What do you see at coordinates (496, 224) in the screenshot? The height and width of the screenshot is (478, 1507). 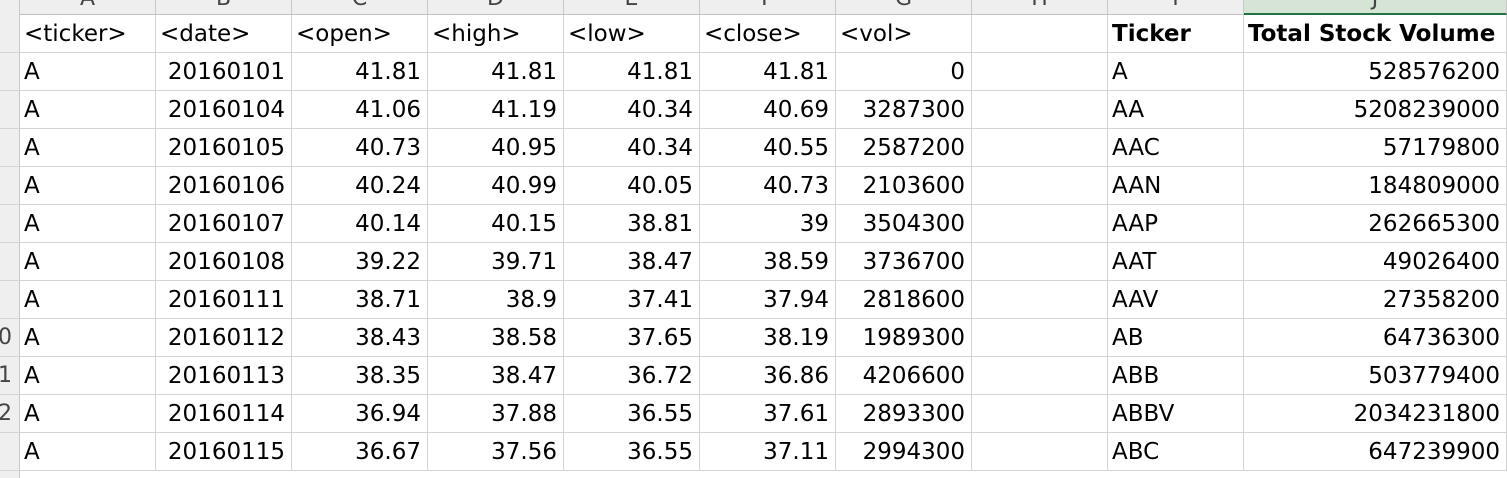 I see `cell-d: 40.15` at bounding box center [496, 224].